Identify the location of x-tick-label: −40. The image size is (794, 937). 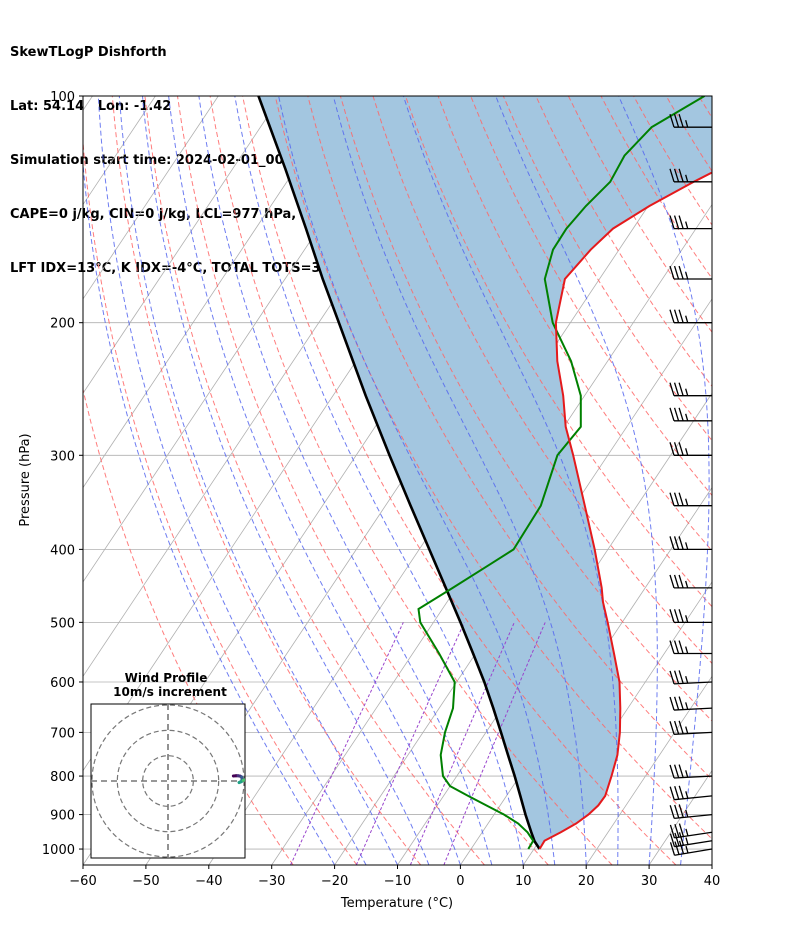
(208, 881).